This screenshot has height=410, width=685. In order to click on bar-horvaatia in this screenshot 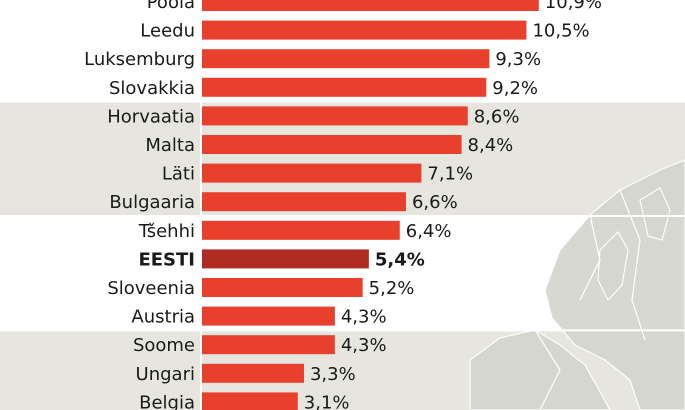, I will do `click(335, 116)`.